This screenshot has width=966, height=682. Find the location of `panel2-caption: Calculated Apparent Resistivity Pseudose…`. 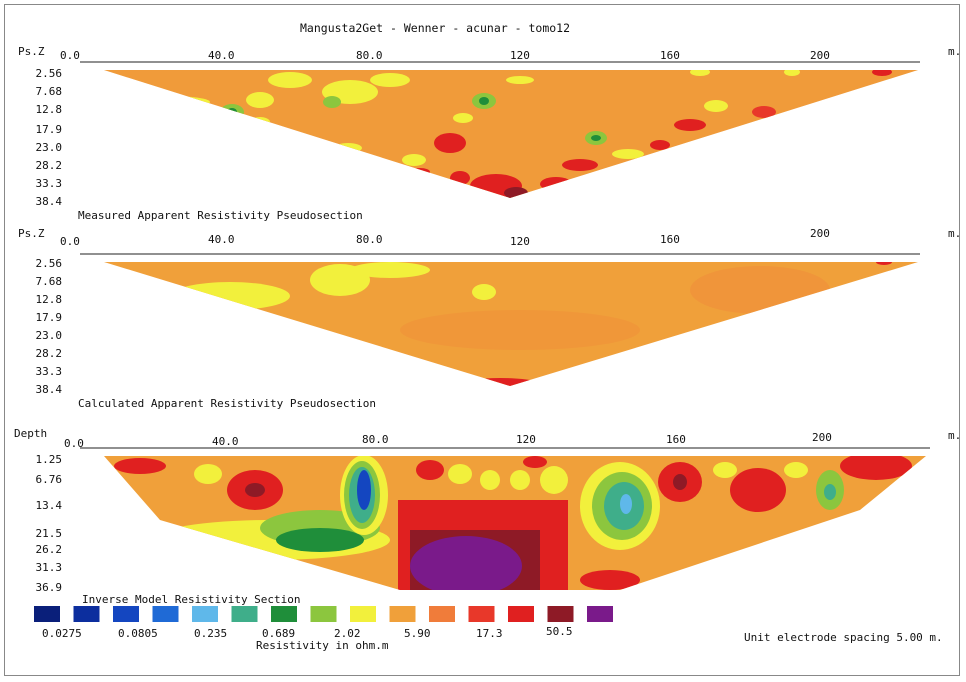

panel2-caption: Calculated Apparent Resistivity Pseudose… is located at coordinates (227, 403).